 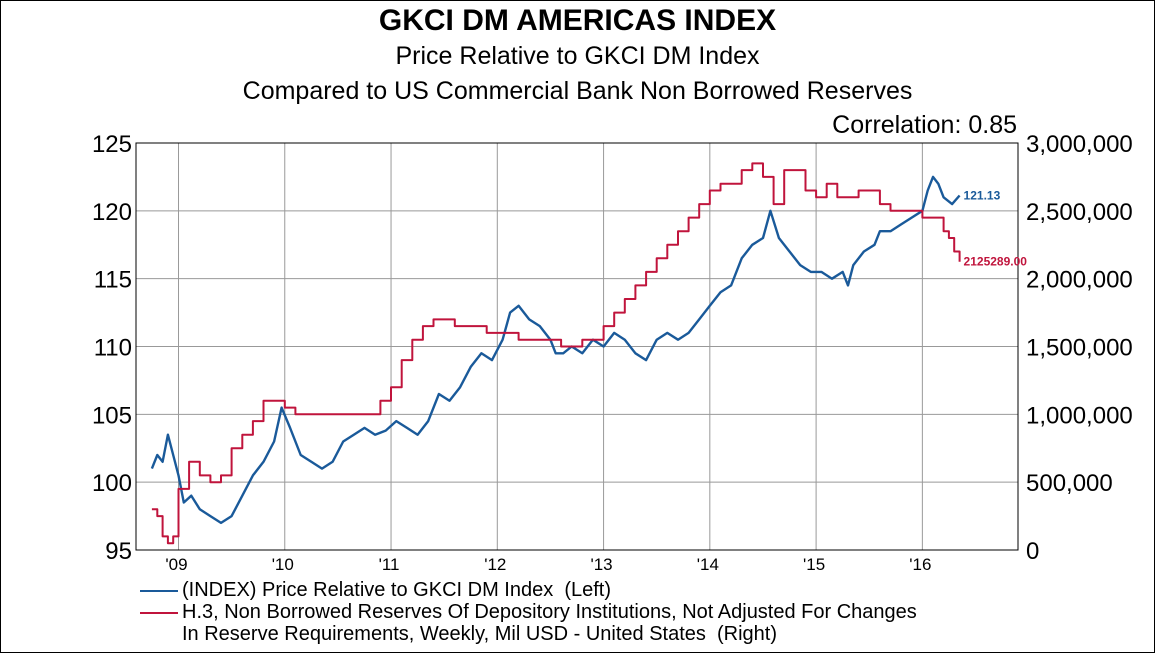 I want to click on reserves-end-label: 2125289.00, so click(x=996, y=262).